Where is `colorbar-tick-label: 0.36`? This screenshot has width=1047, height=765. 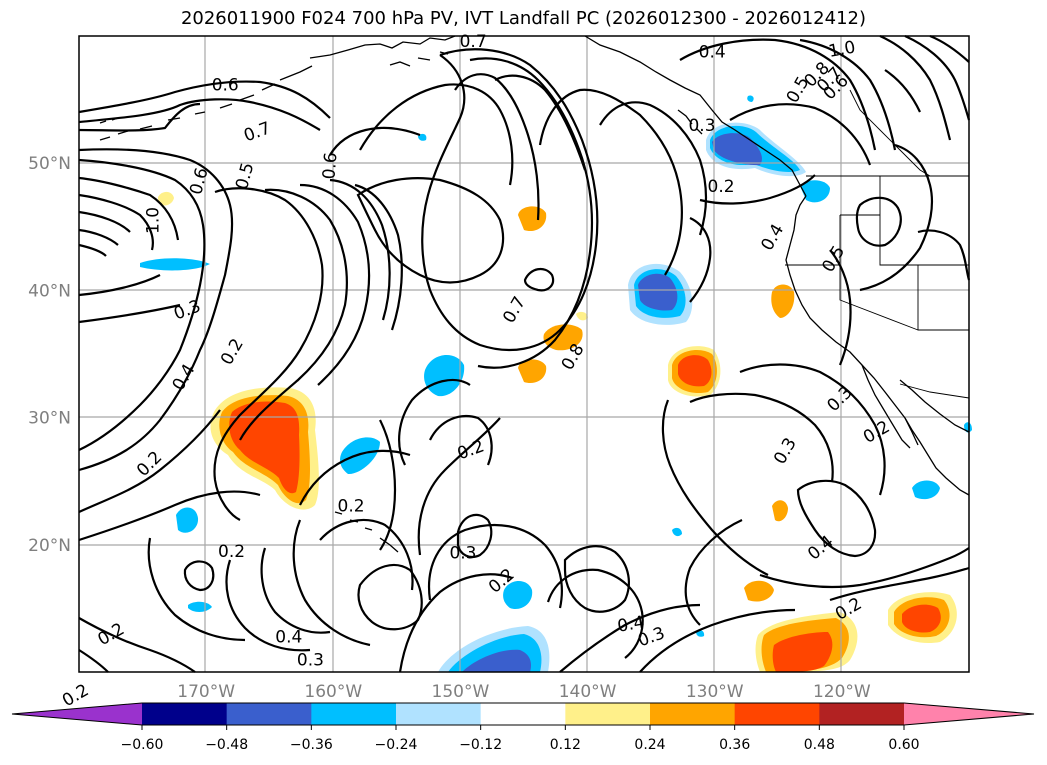 colorbar-tick-label: 0.36 is located at coordinates (734, 745).